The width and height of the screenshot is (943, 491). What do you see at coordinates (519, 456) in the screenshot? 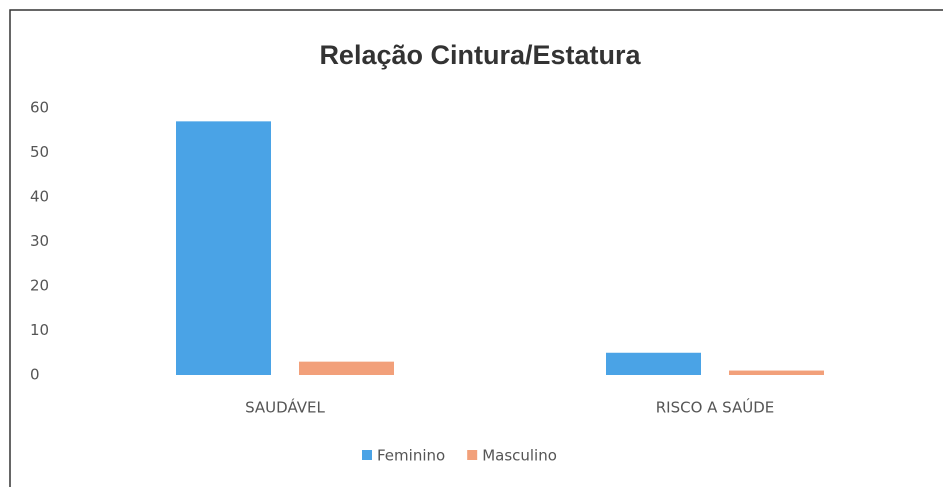
I see `legend-label: Masculino` at bounding box center [519, 456].